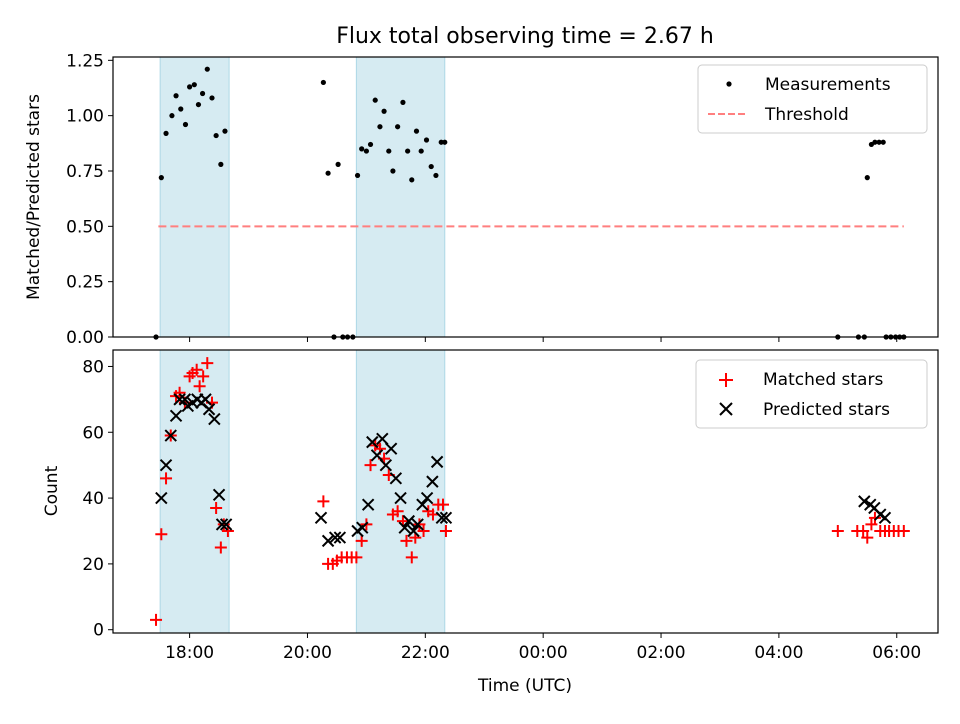 The height and width of the screenshot is (724, 960). I want to click on chart-title: Flux total observing time = 2.67 h, so click(525, 36).